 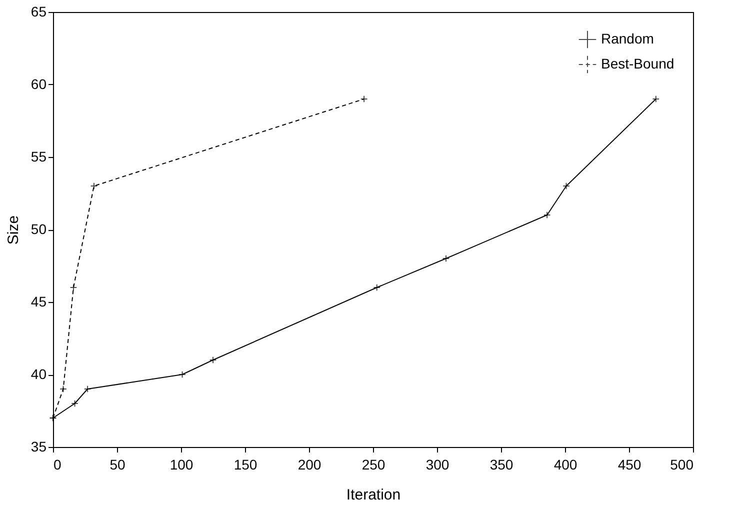 I want to click on x-tick-label: 300, so click(x=438, y=464).